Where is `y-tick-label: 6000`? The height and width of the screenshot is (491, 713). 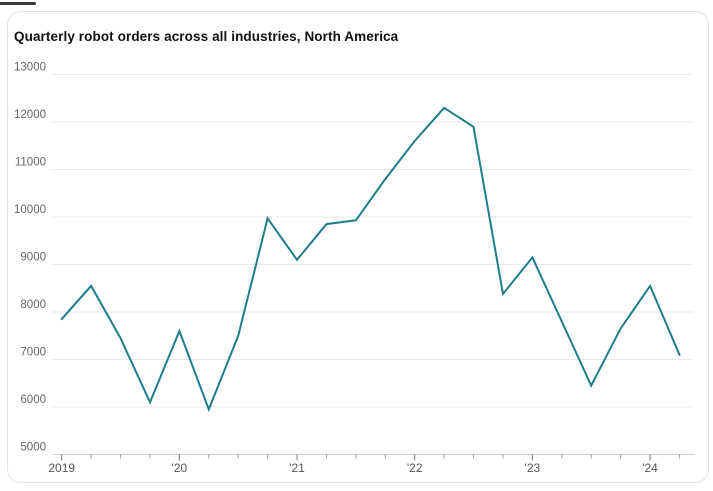 y-tick-label: 6000 is located at coordinates (33, 400).